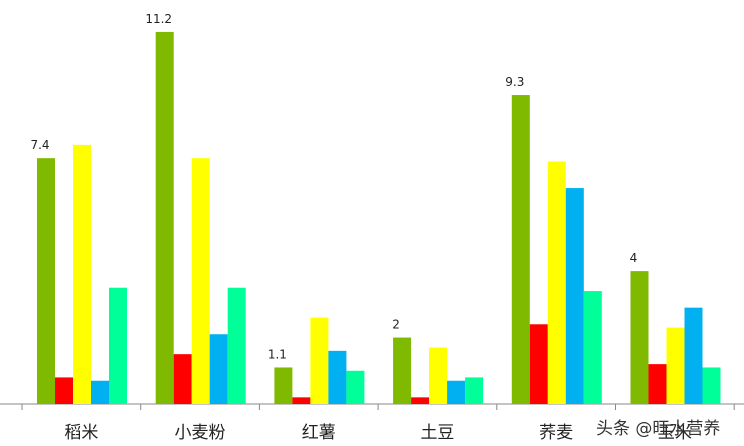 This screenshot has height=446, width=744. I want to click on data-label: 9.3, so click(514, 82).